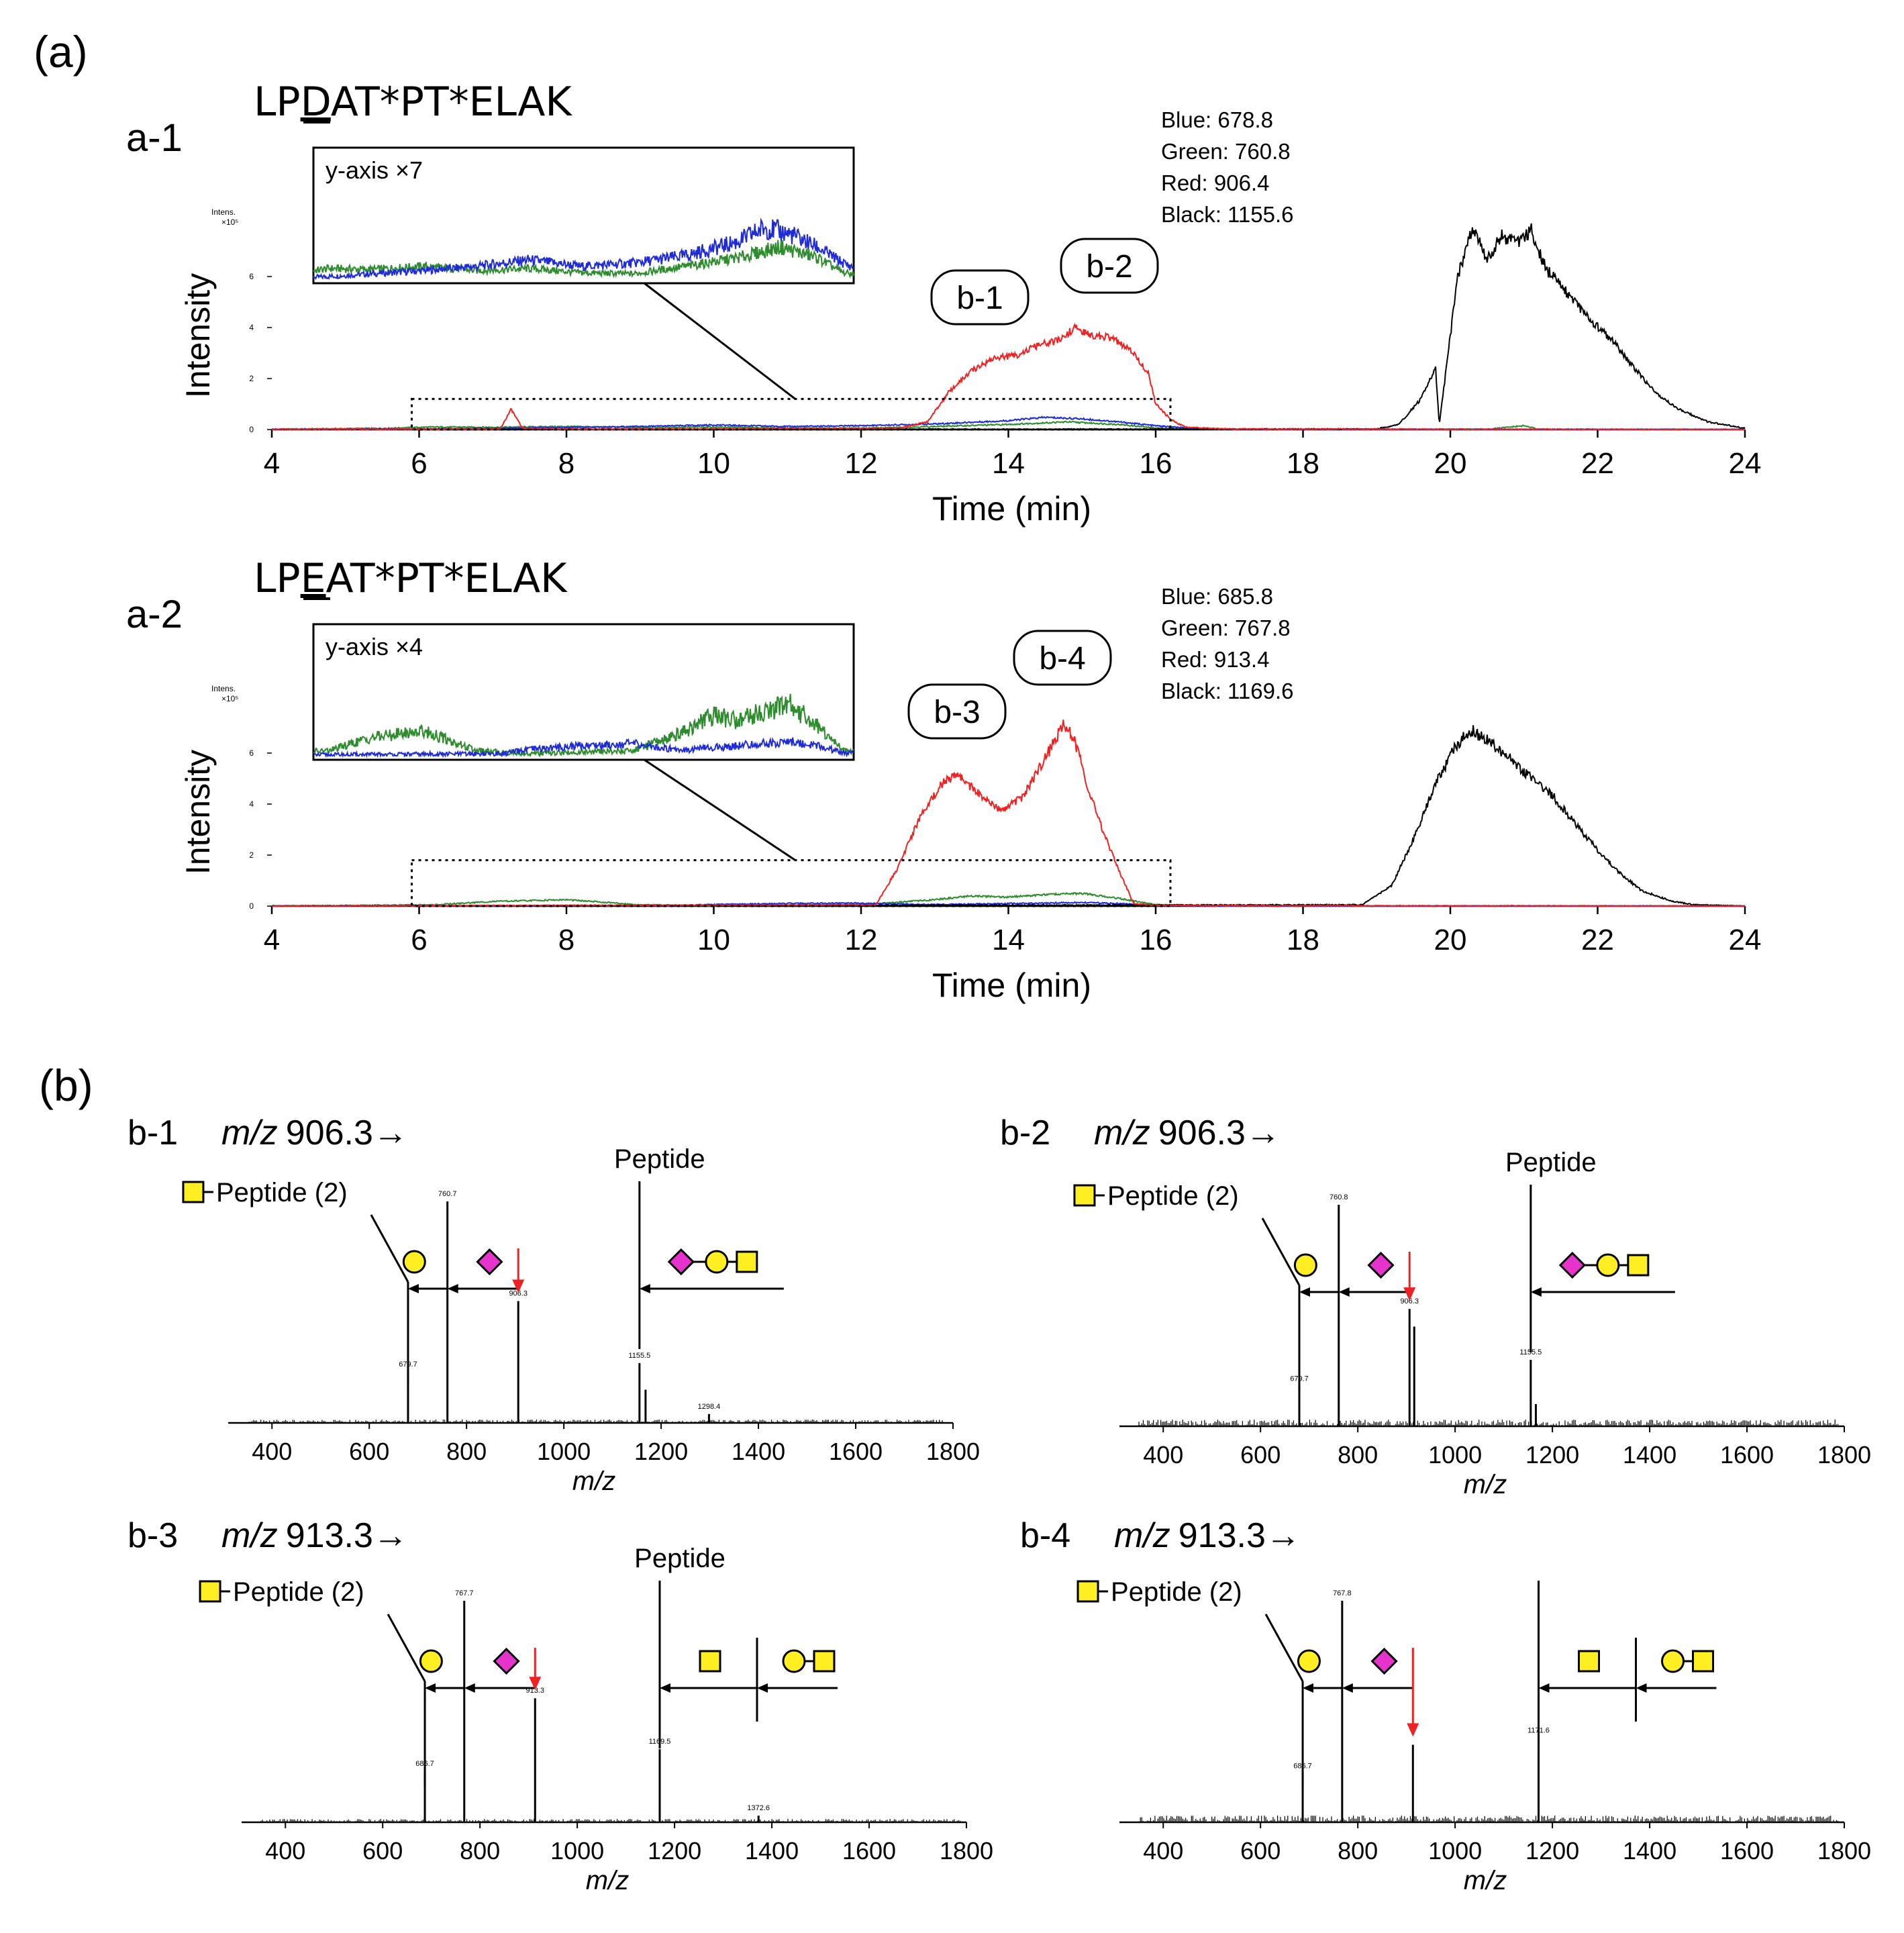 The image size is (1904, 1933). Describe the element at coordinates (1413, 1730) in the screenshot. I see `precursor-arrowhead` at that location.